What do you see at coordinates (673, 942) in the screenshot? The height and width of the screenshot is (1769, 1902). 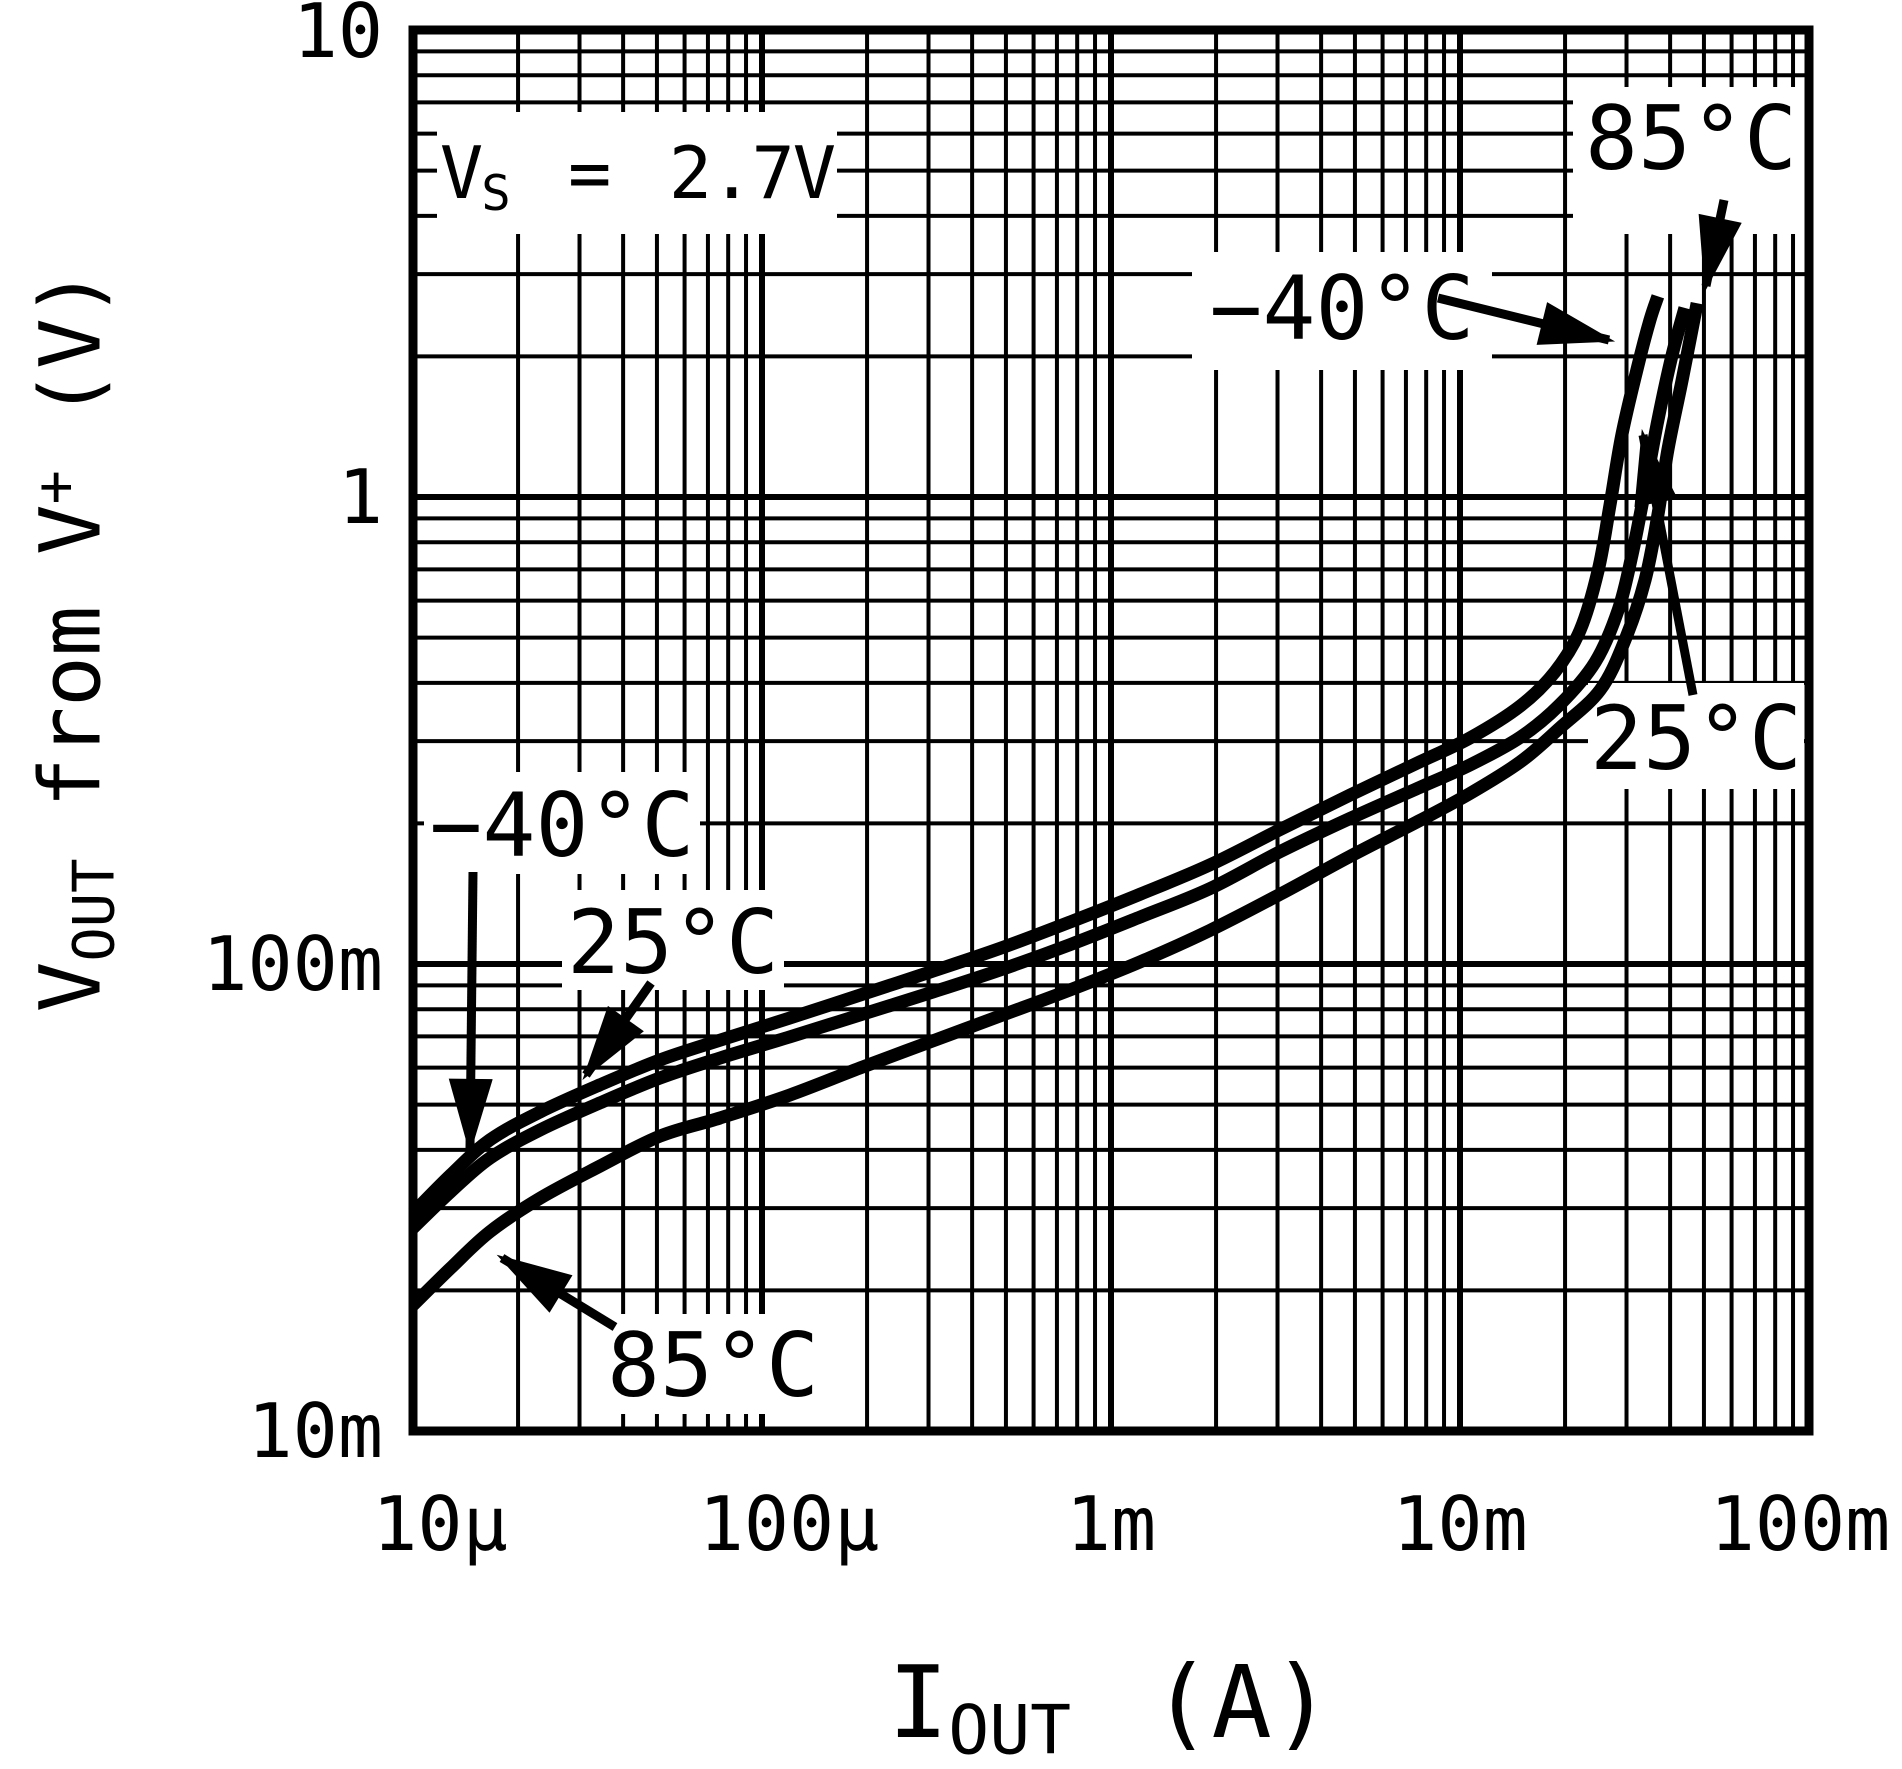 I see `label-25c-left: 25°C` at bounding box center [673, 942].